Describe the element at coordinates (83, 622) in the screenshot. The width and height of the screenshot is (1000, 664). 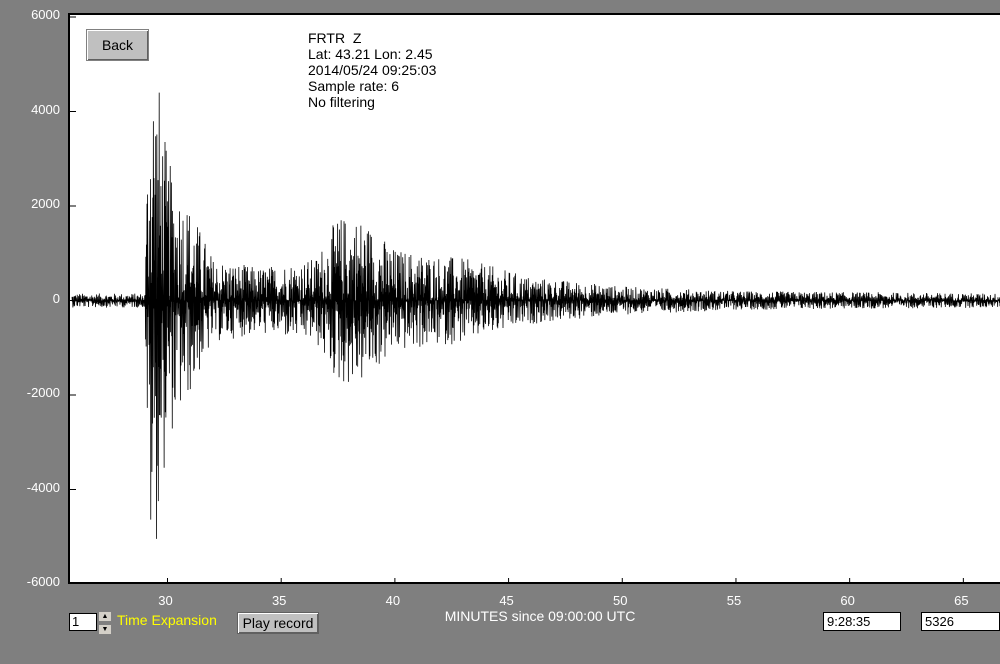
I see `time-expansion-input: 1` at that location.